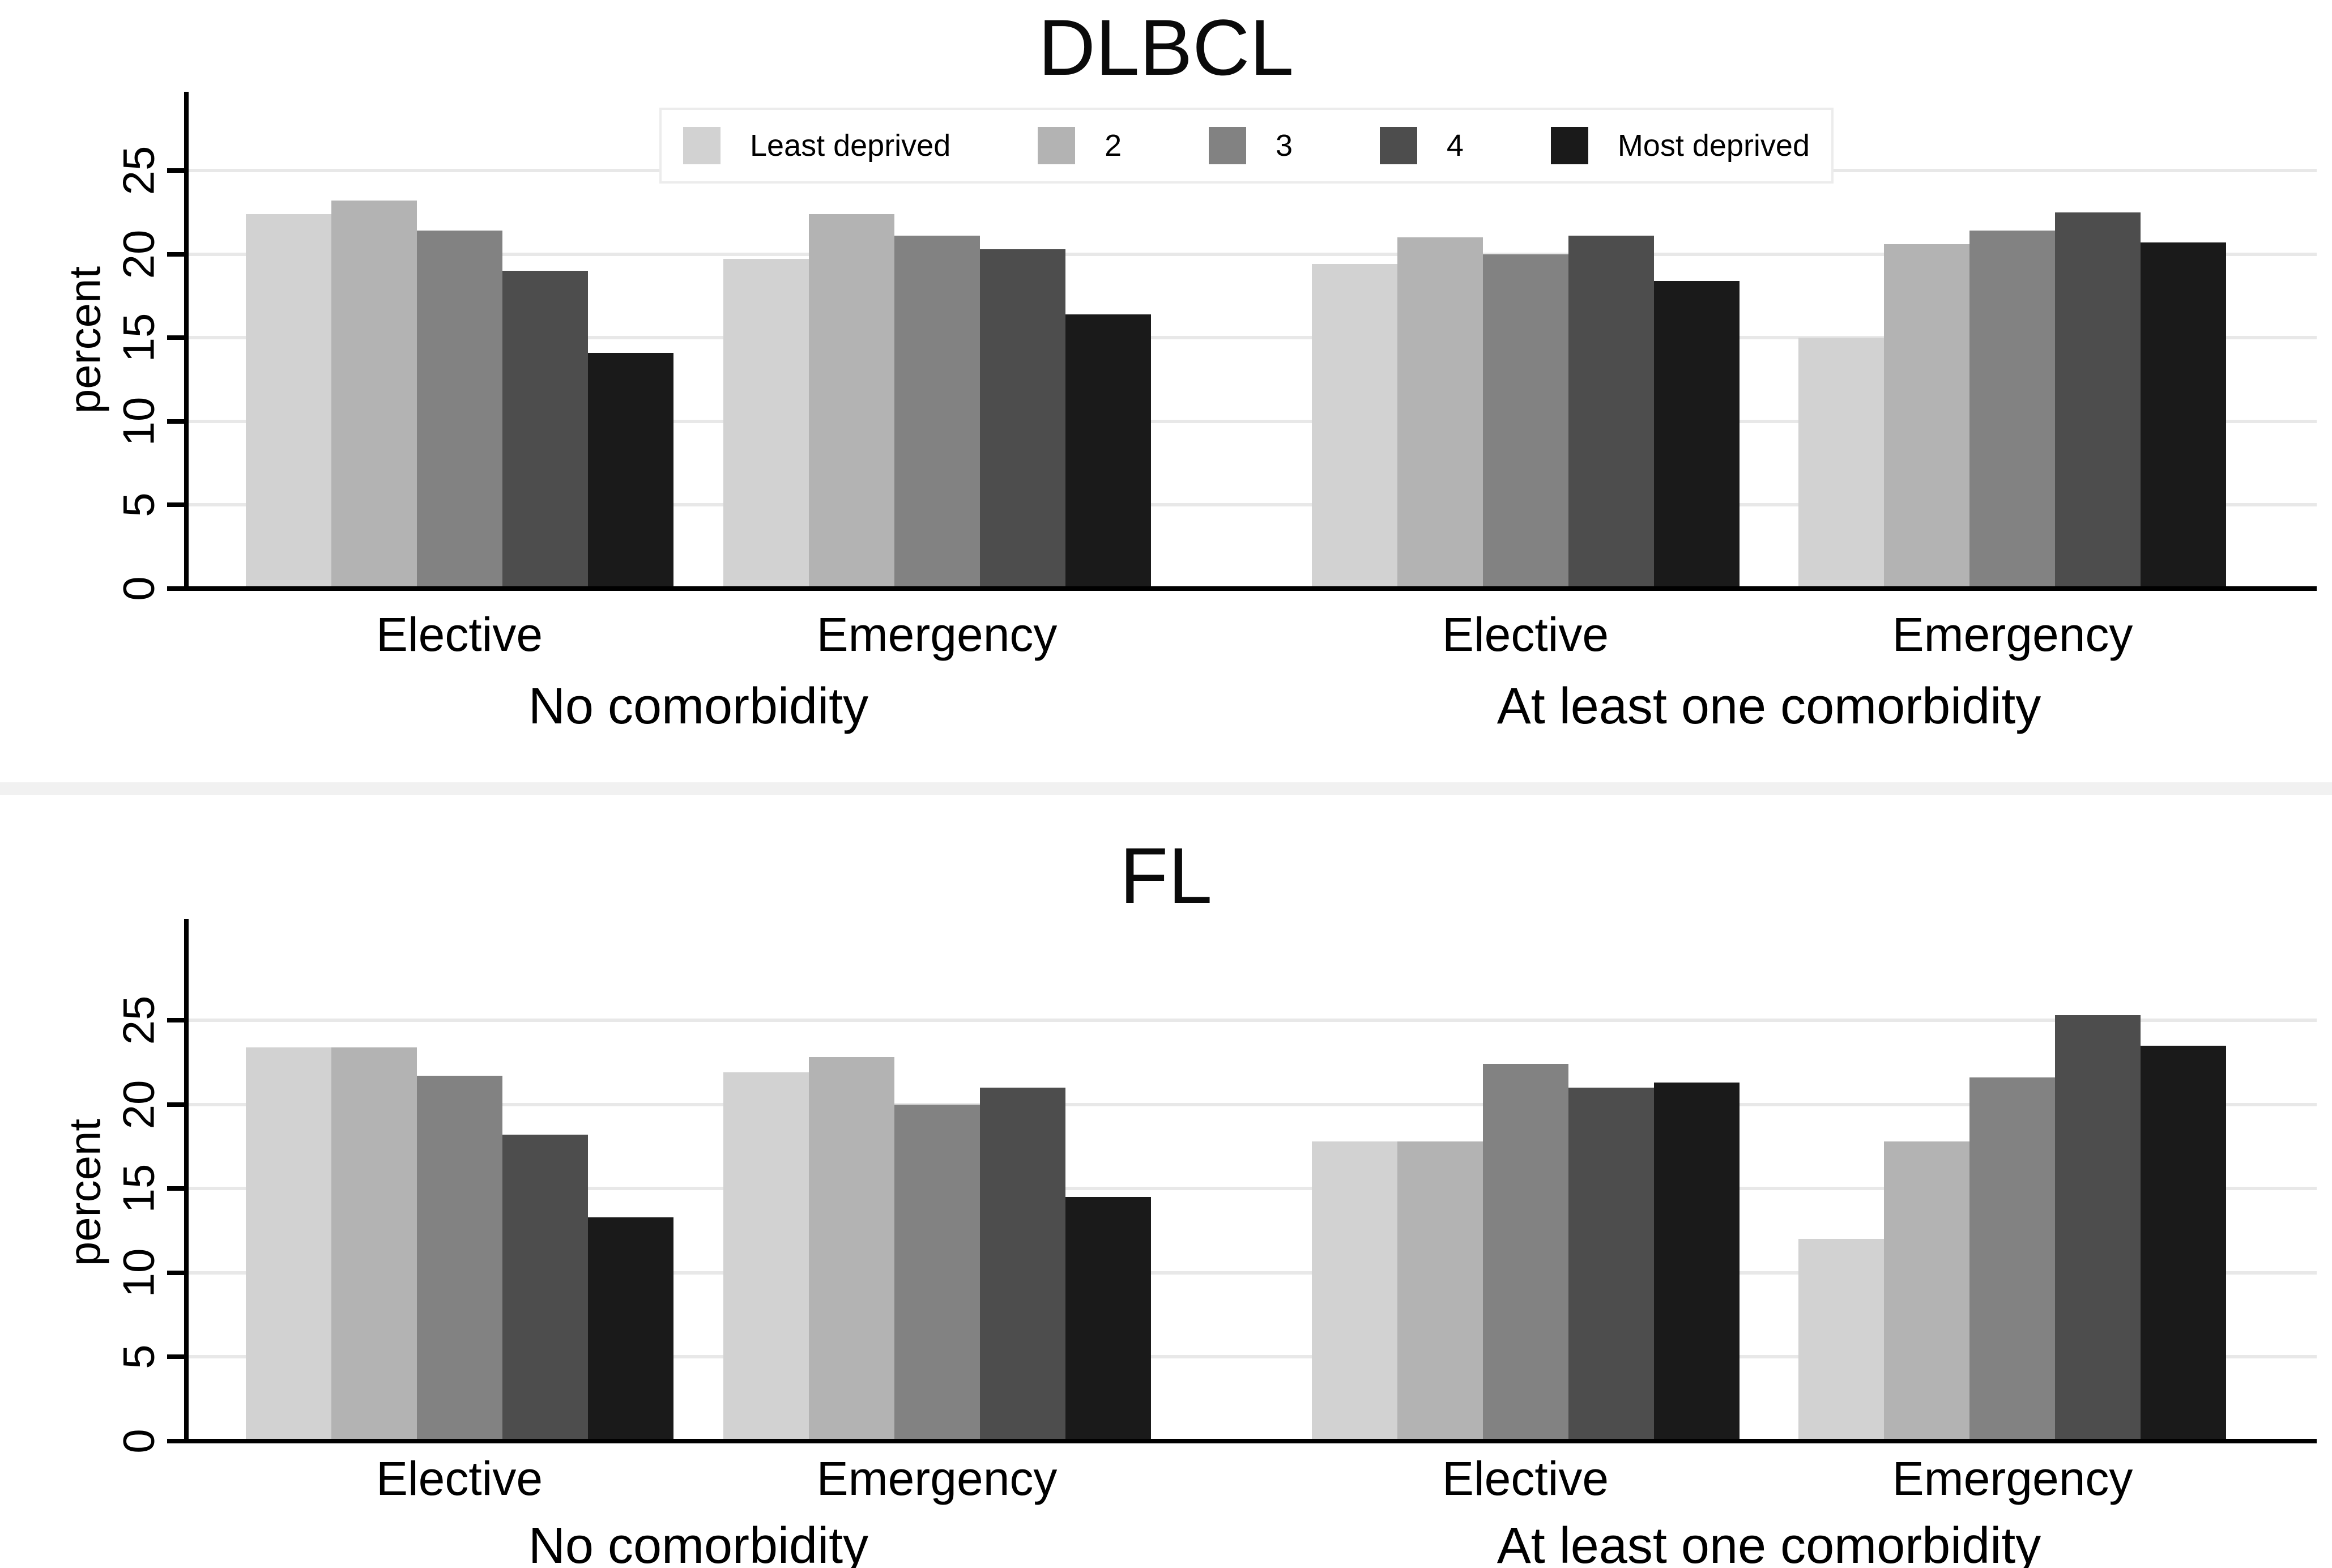  I want to click on y-tick-label: 20, so click(138, 1105).